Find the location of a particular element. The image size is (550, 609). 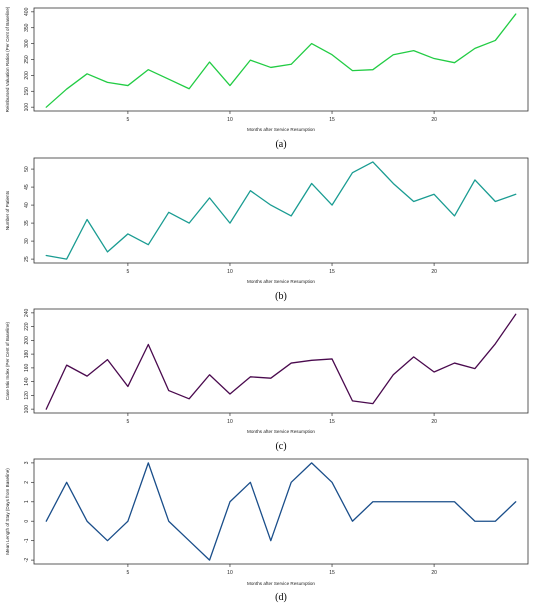

y-tick-label-1: 250 is located at coordinates (27, 59).